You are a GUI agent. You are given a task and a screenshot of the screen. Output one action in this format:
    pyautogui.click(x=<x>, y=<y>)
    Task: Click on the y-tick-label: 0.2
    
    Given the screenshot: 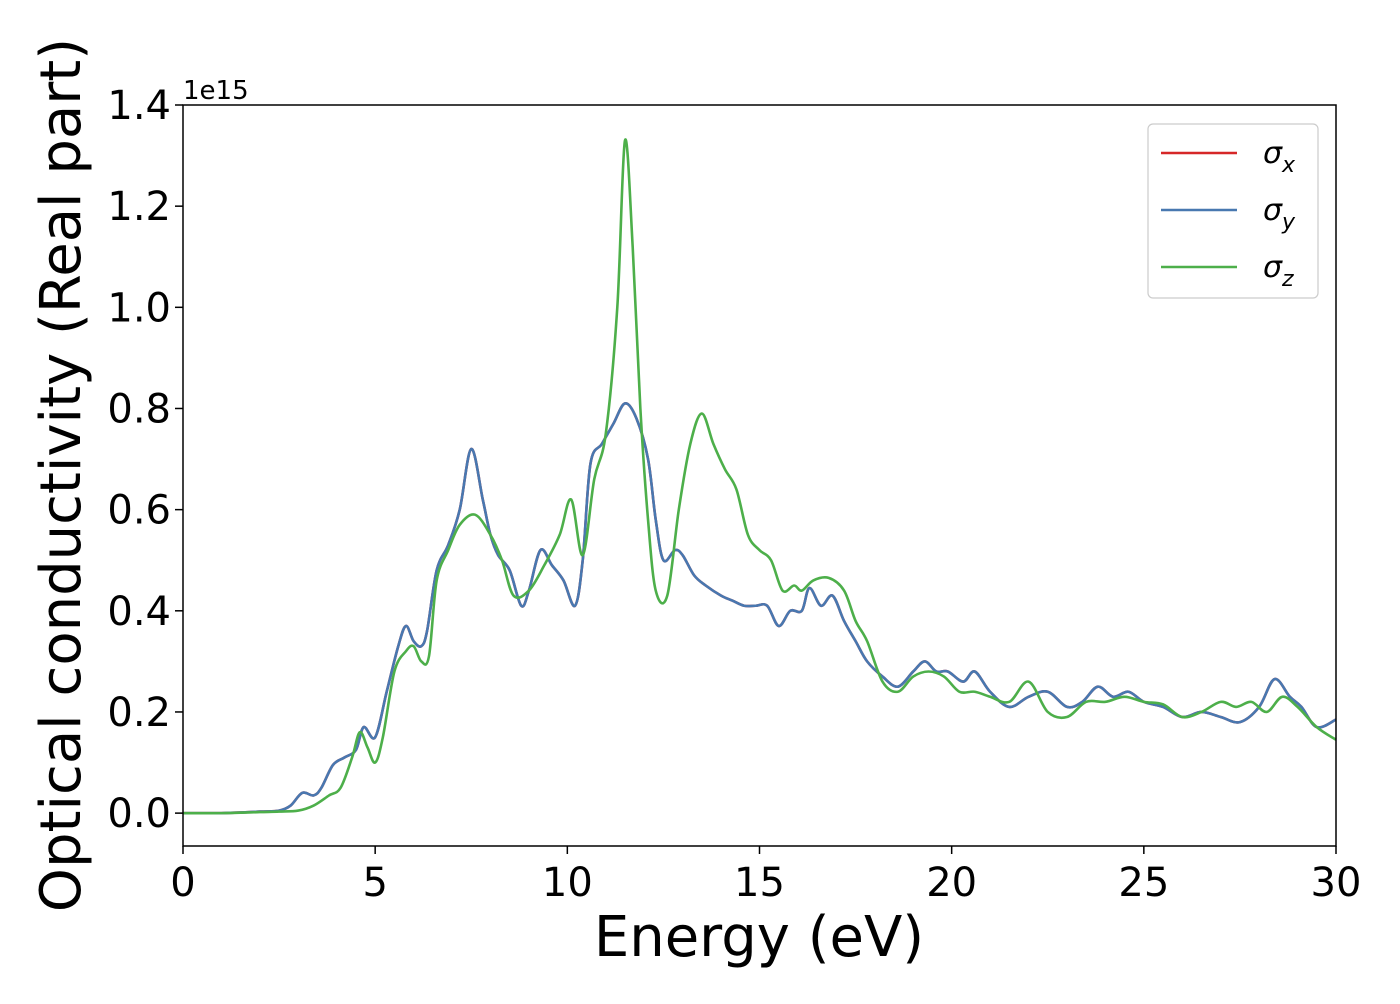 What is the action you would take?
    pyautogui.click(x=139, y=713)
    